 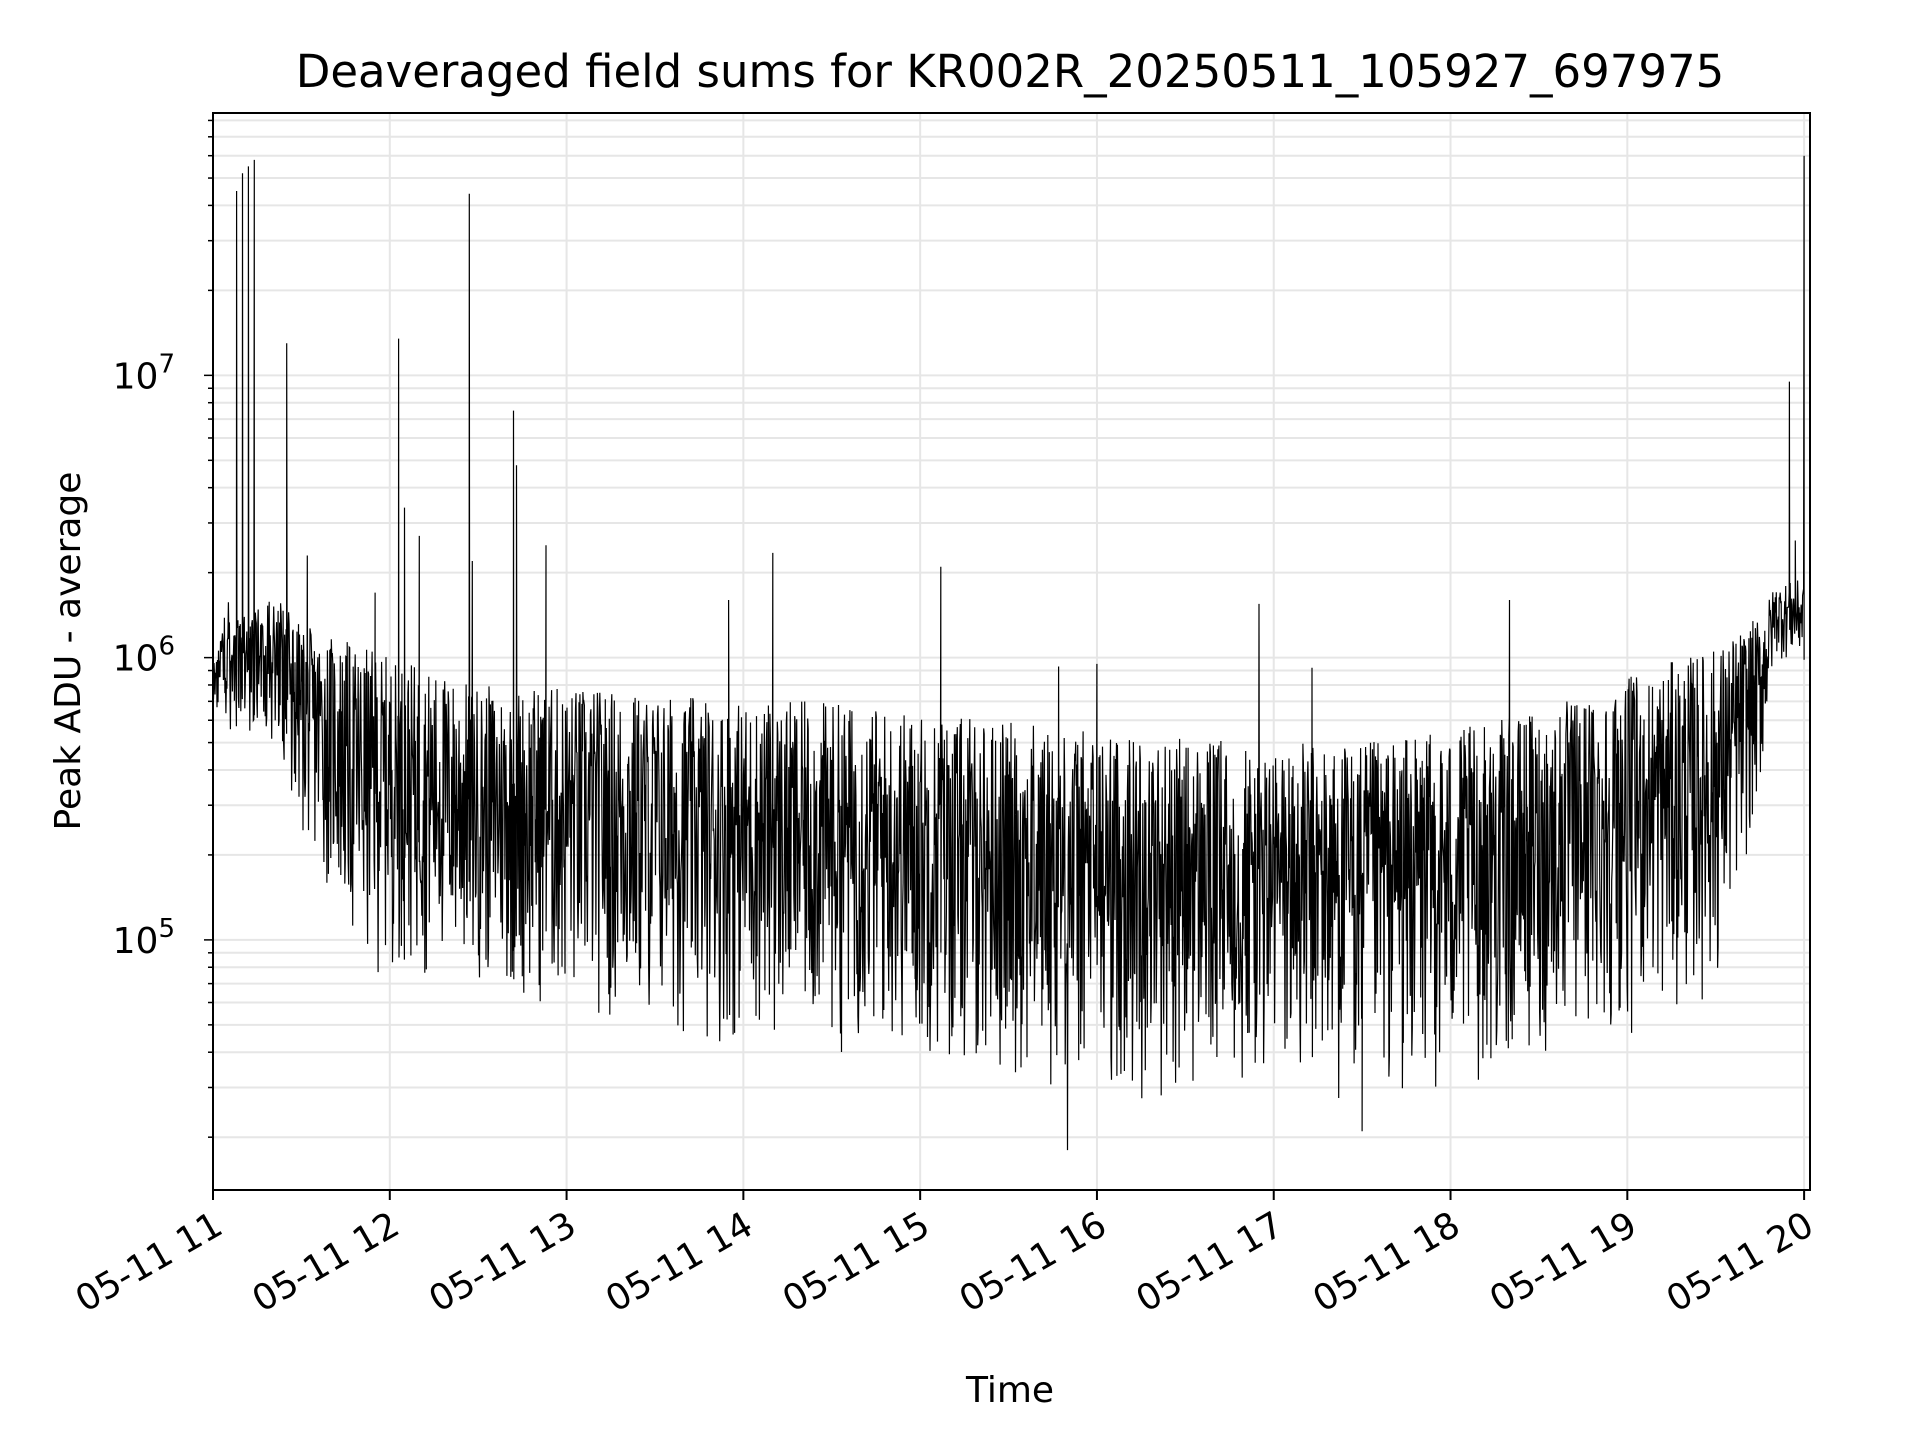 What do you see at coordinates (144, 373) in the screenshot?
I see `y-tick-label: 10⁷` at bounding box center [144, 373].